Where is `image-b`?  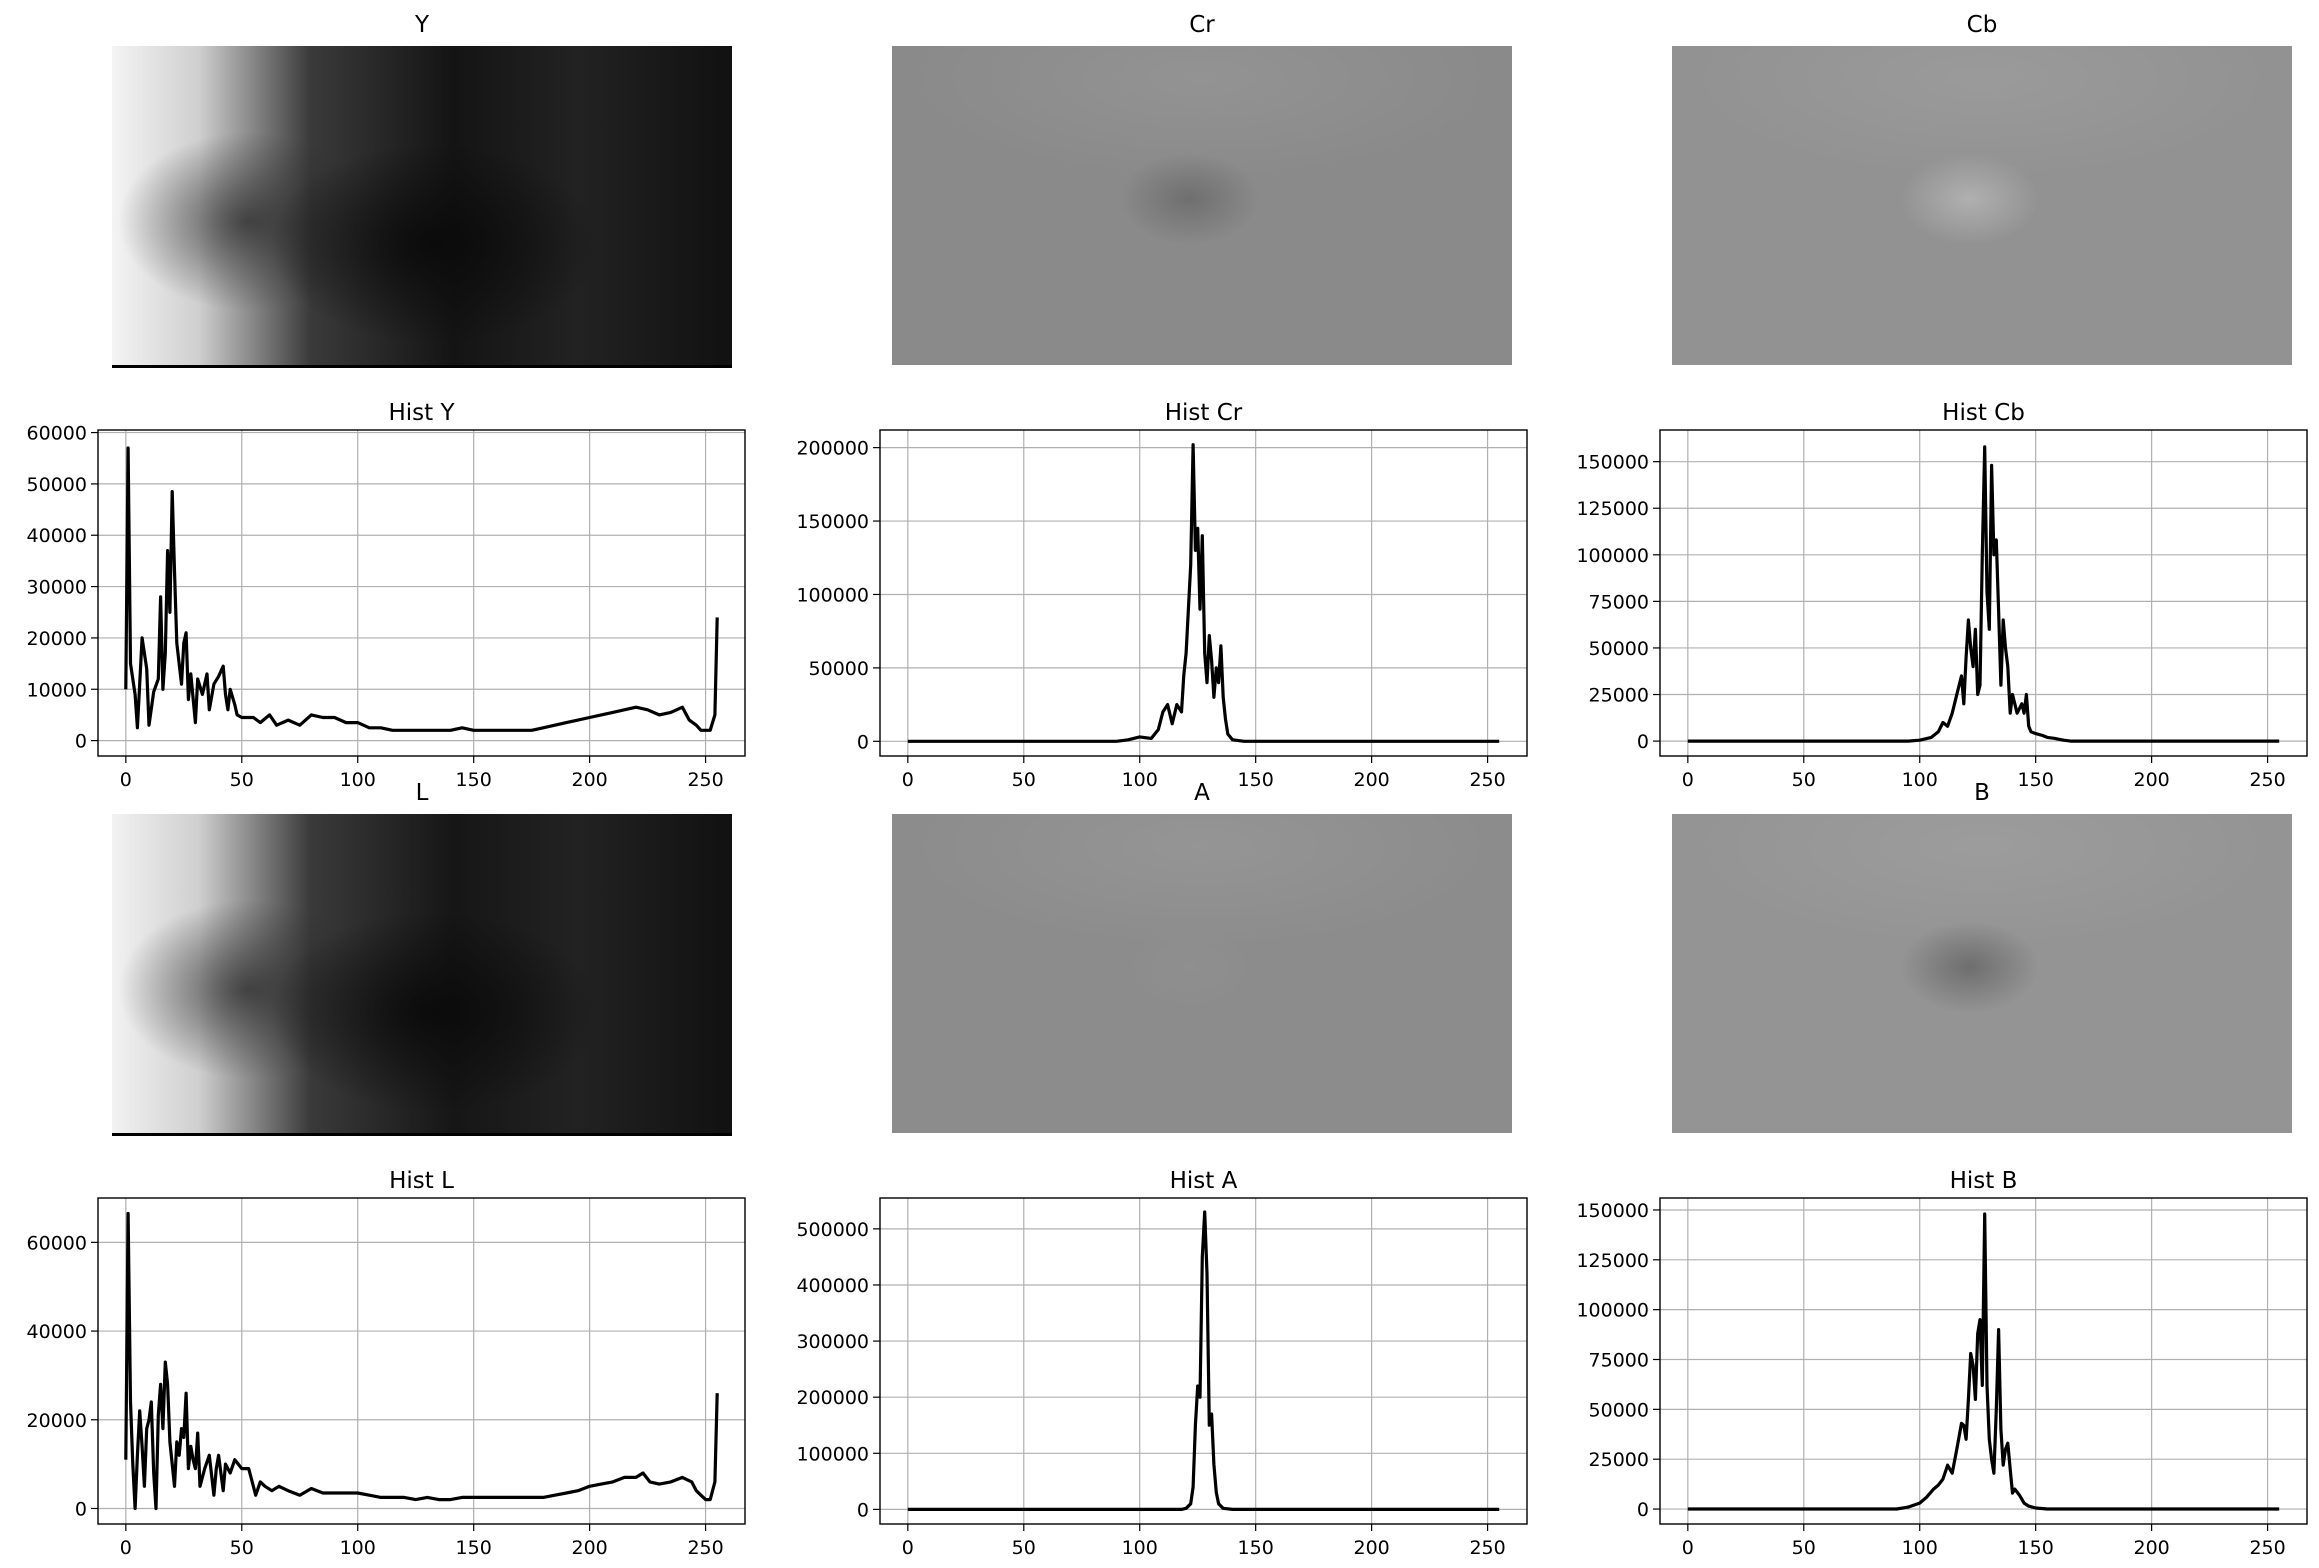
image-b is located at coordinates (1982, 973).